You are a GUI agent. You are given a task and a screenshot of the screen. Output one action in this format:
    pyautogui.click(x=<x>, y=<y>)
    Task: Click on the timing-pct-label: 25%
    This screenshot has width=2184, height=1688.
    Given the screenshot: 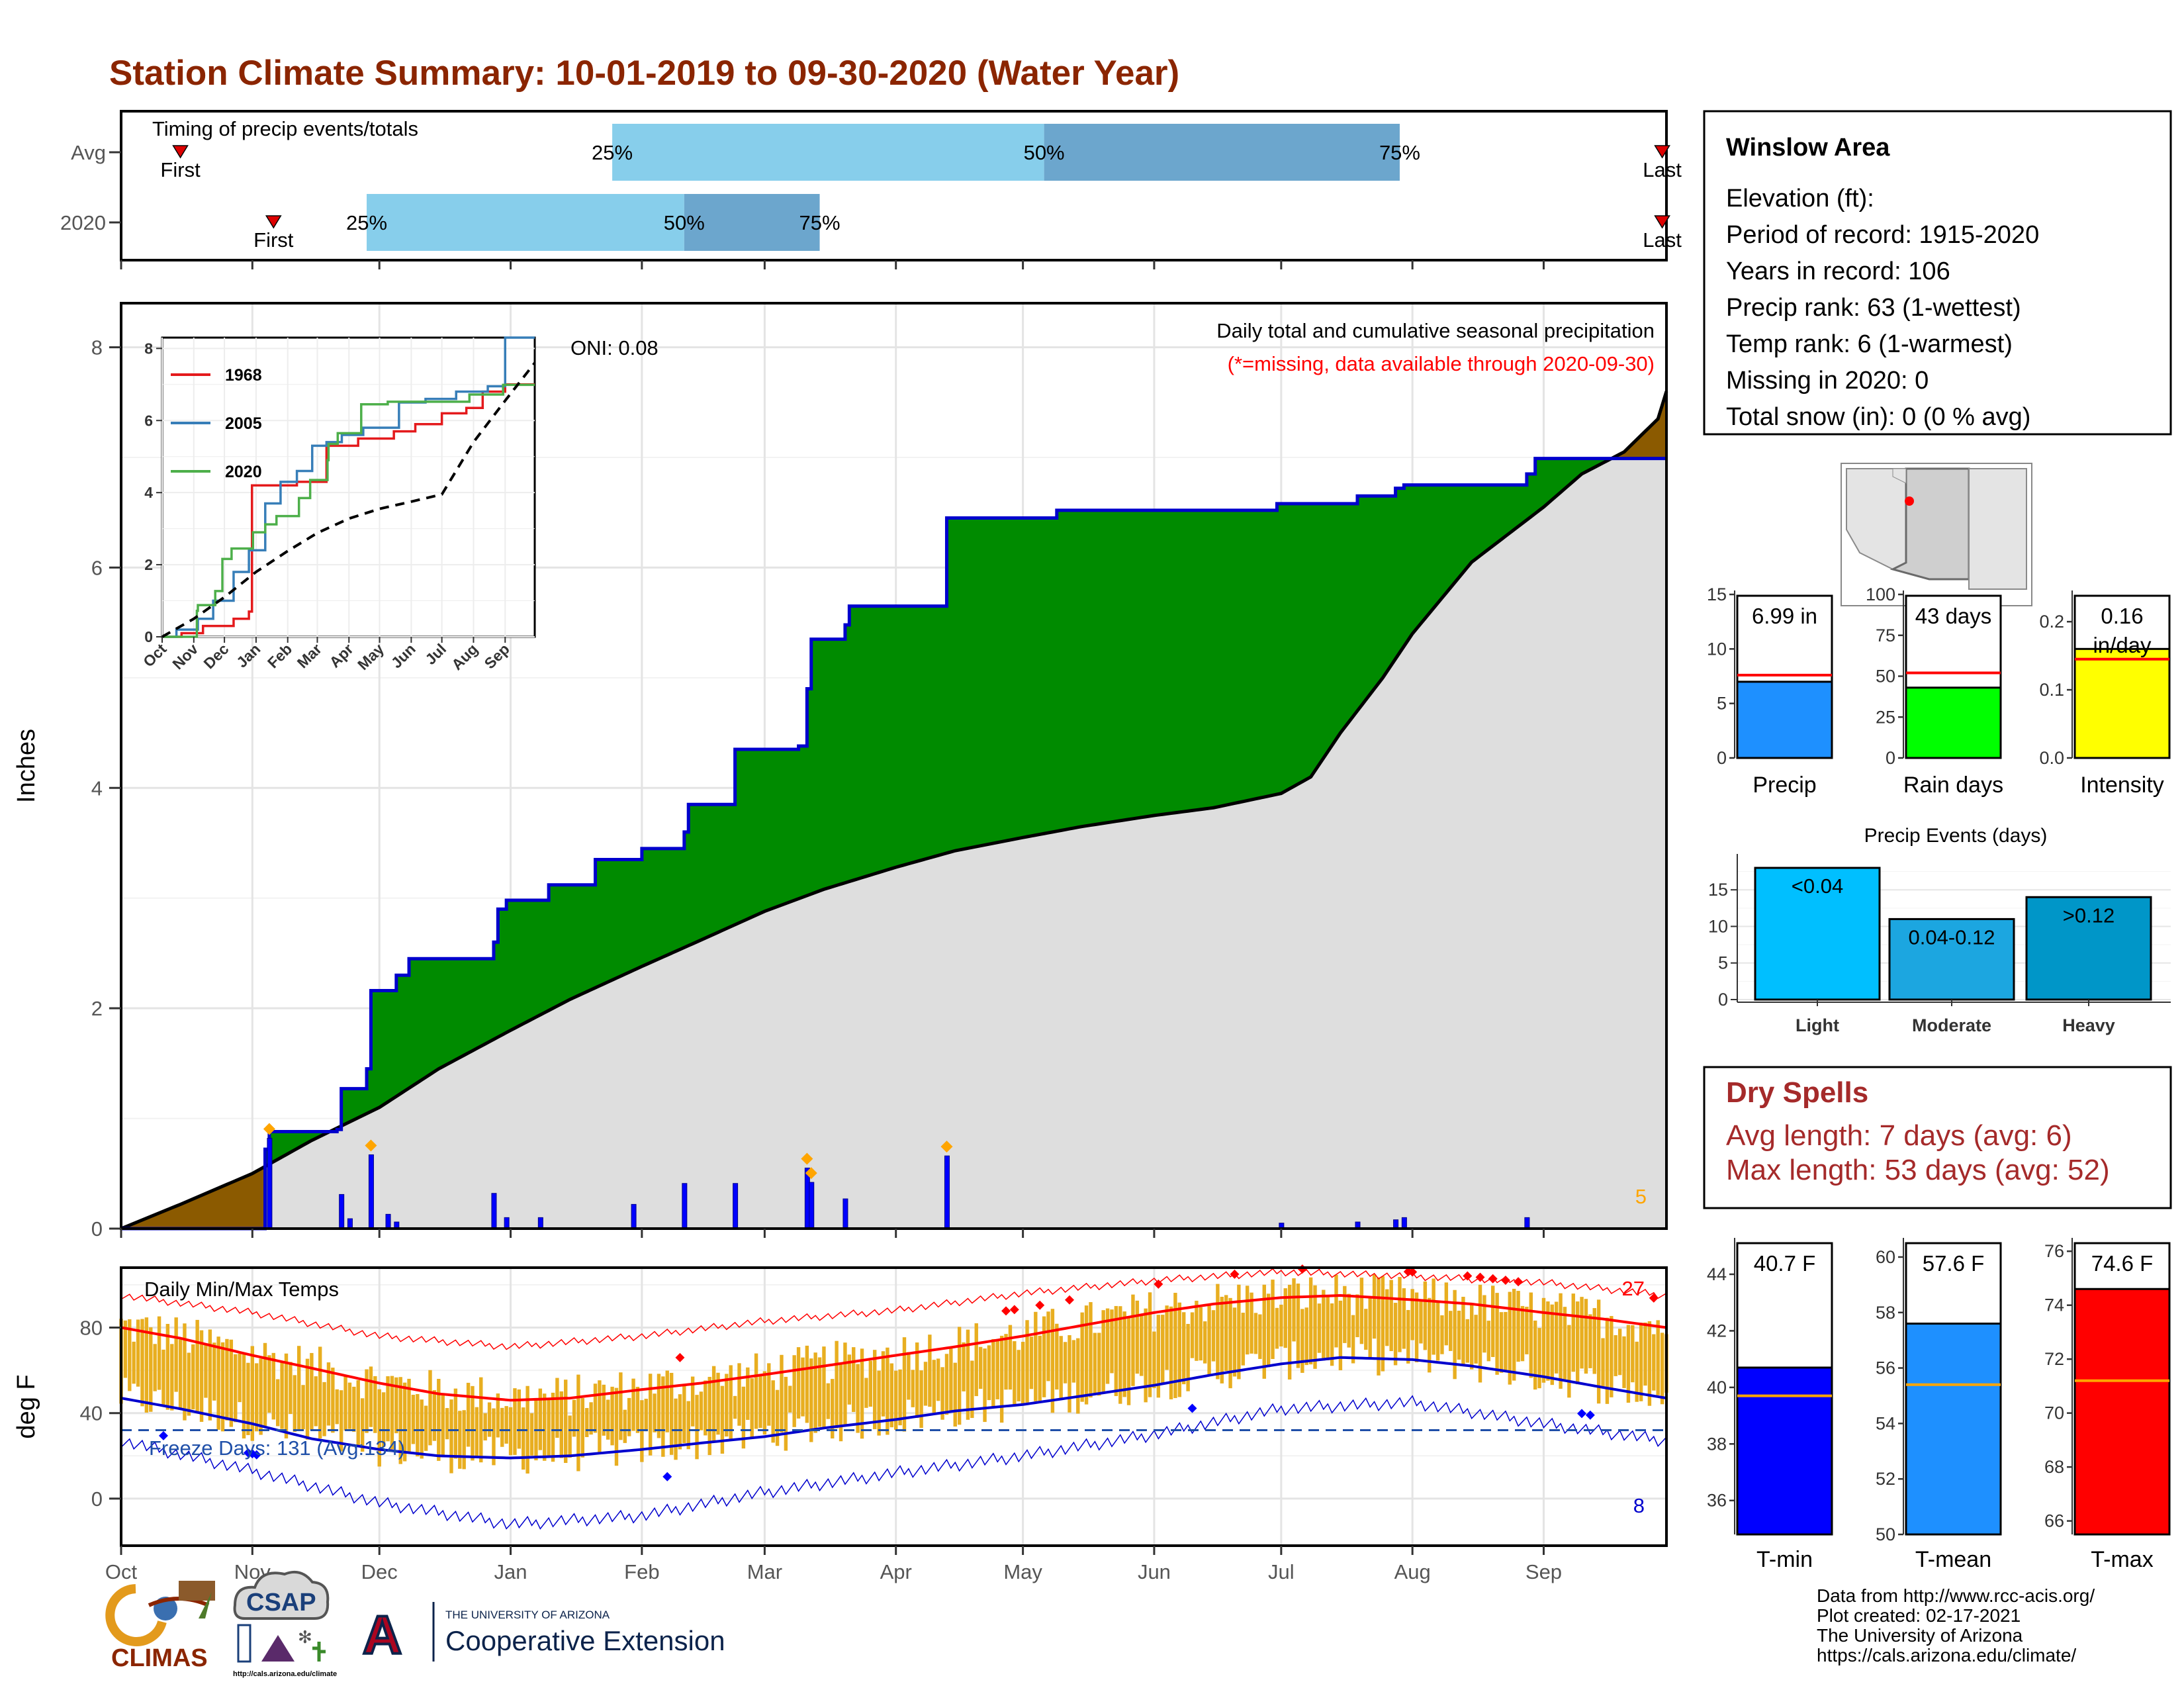 What is the action you would take?
    pyautogui.click(x=366, y=222)
    